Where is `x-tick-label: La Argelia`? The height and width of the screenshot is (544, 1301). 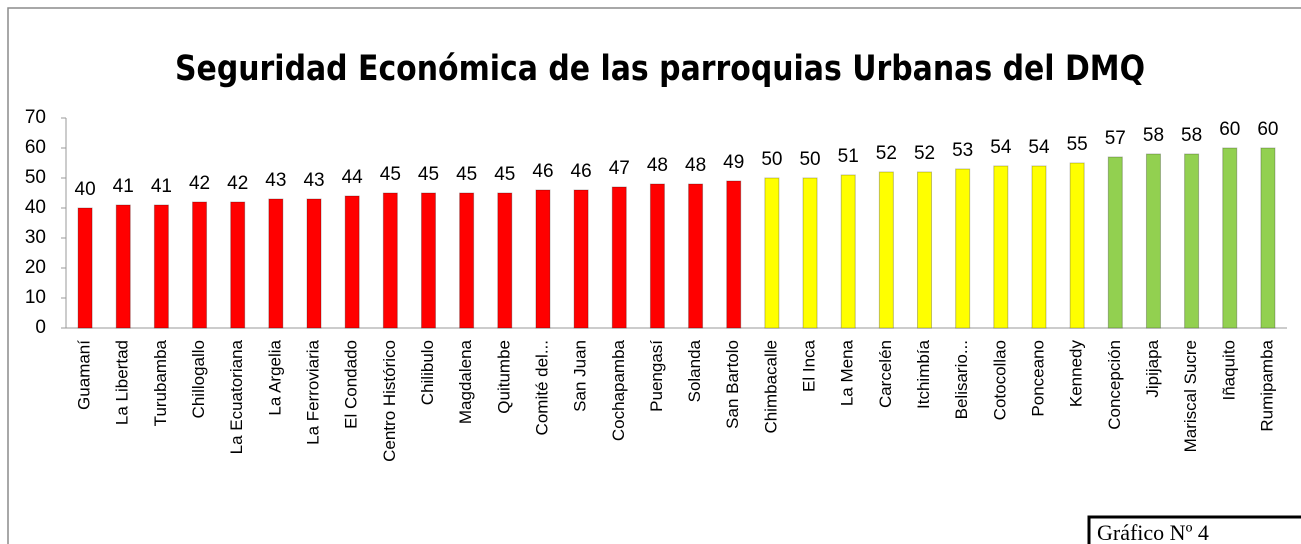
x-tick-label: La Argelia is located at coordinates (274, 377).